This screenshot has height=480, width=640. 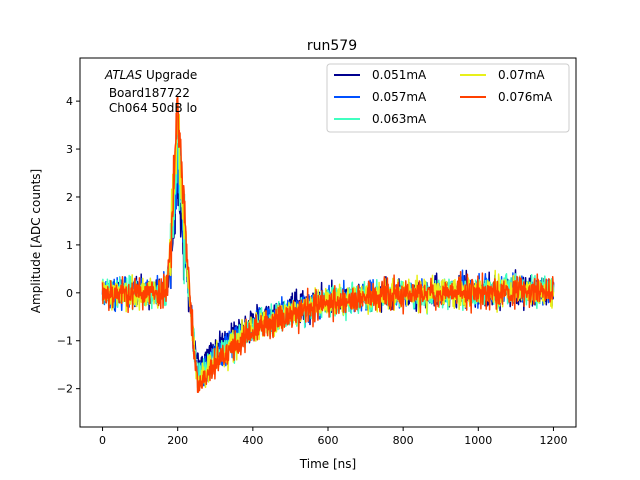 What do you see at coordinates (525, 97) in the screenshot?
I see `legend-label: 0.076mA` at bounding box center [525, 97].